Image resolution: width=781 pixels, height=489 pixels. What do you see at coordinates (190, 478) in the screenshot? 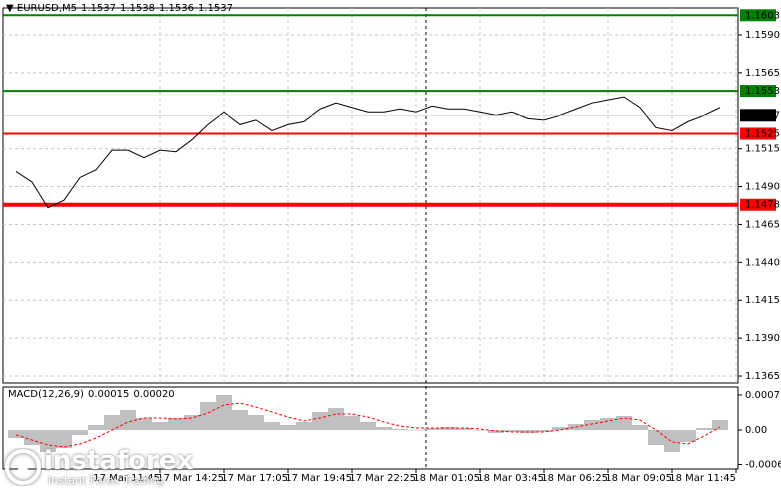
I see `x-tick-label: 17 Mar 14:25` at bounding box center [190, 478].